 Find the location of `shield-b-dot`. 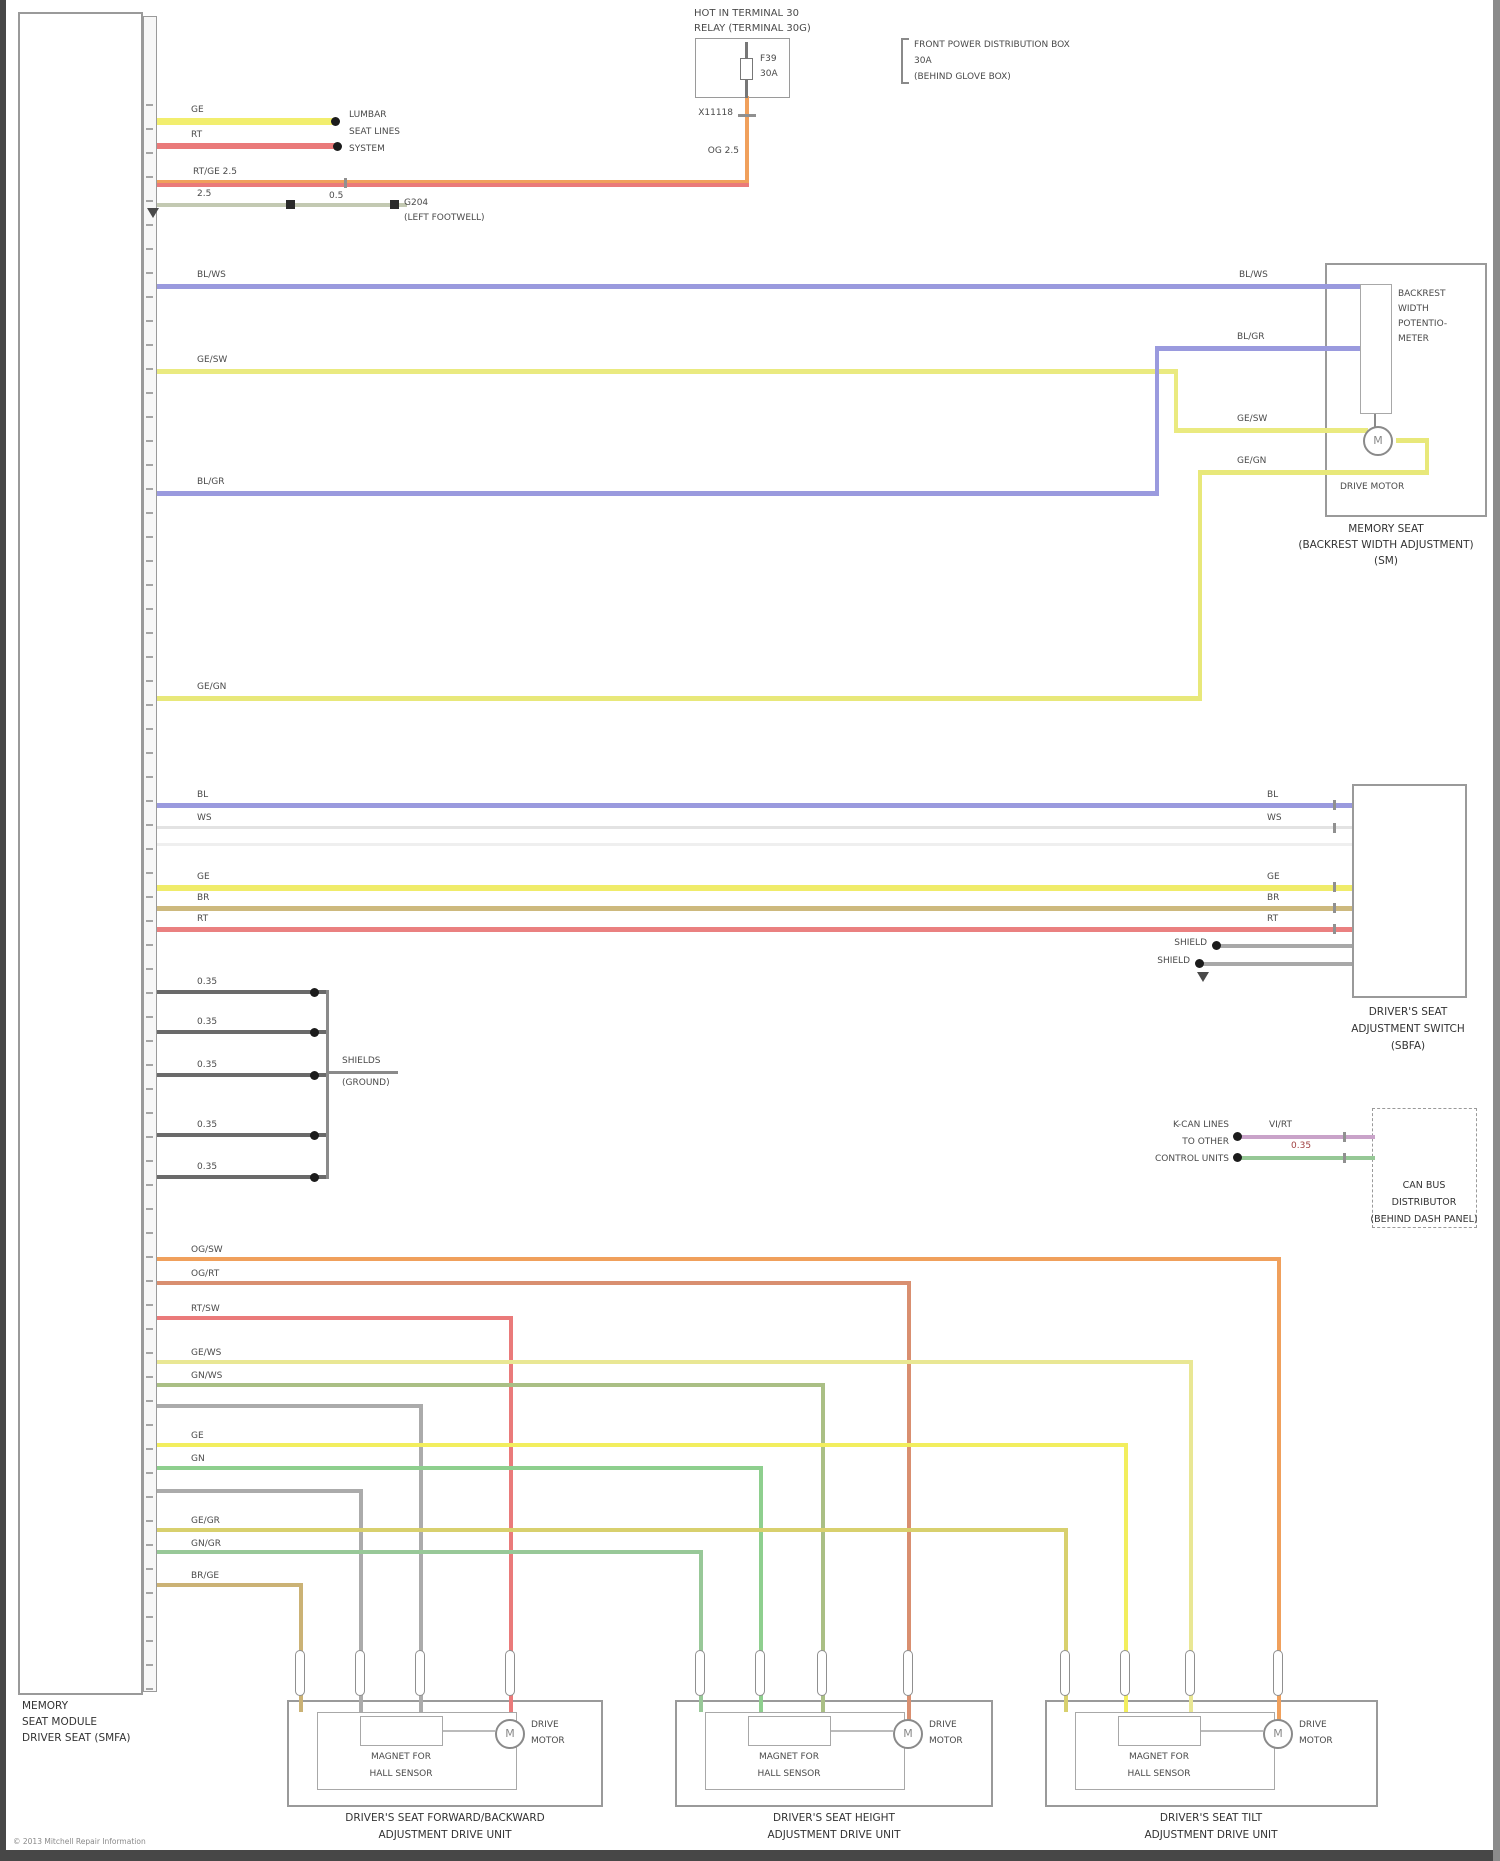

shield-b-dot is located at coordinates (1199, 963).